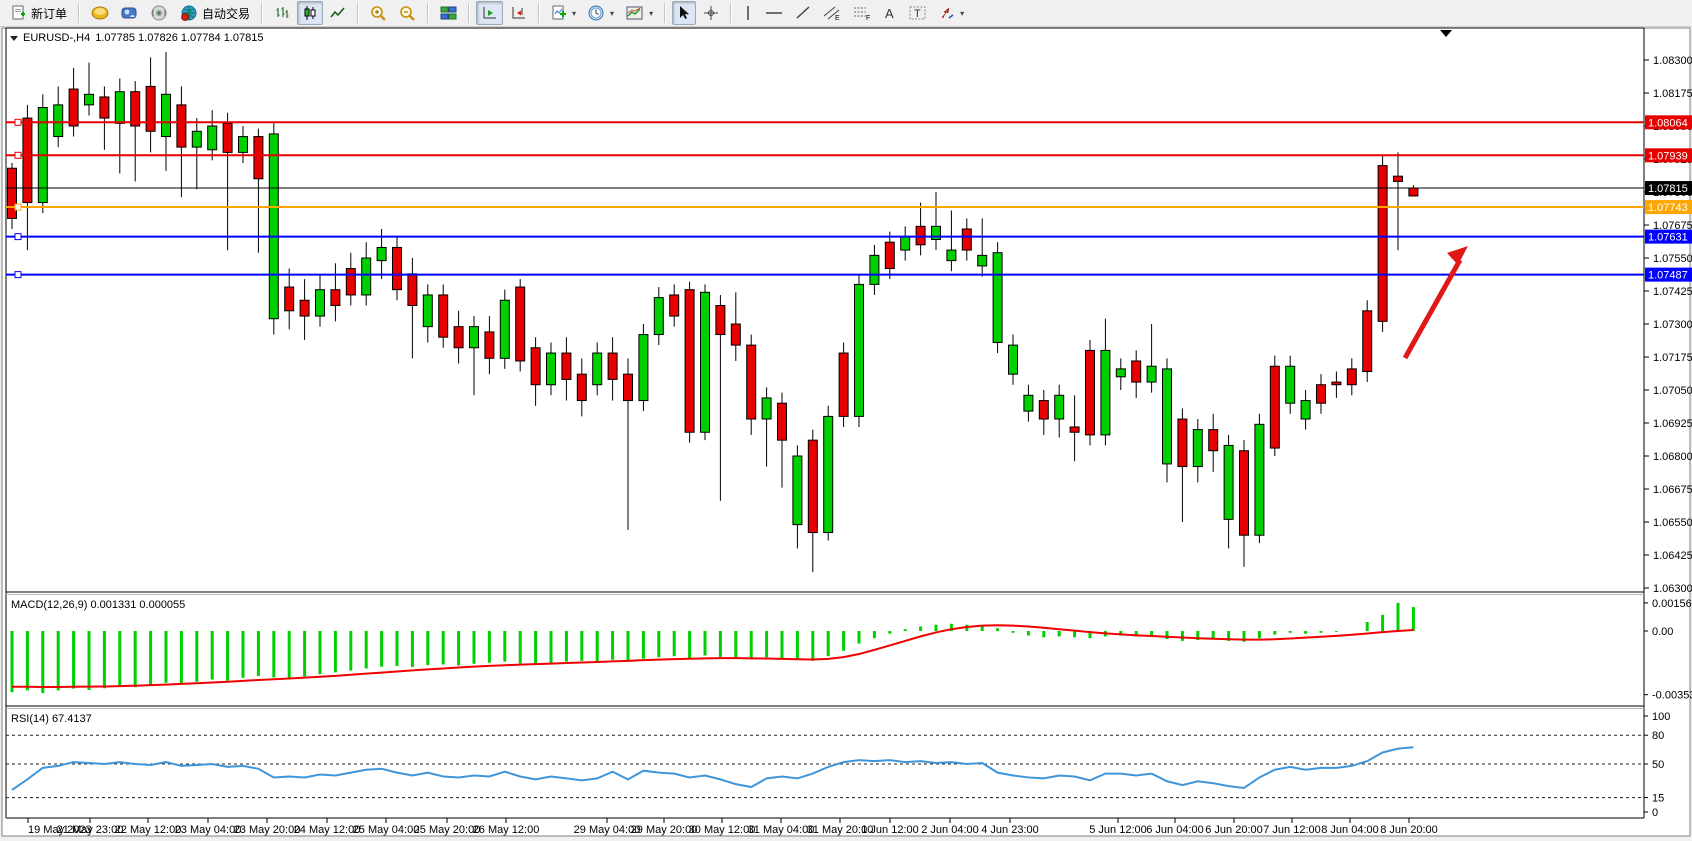  Describe the element at coordinates (407, 13) in the screenshot. I see `zoom-out-button` at that location.